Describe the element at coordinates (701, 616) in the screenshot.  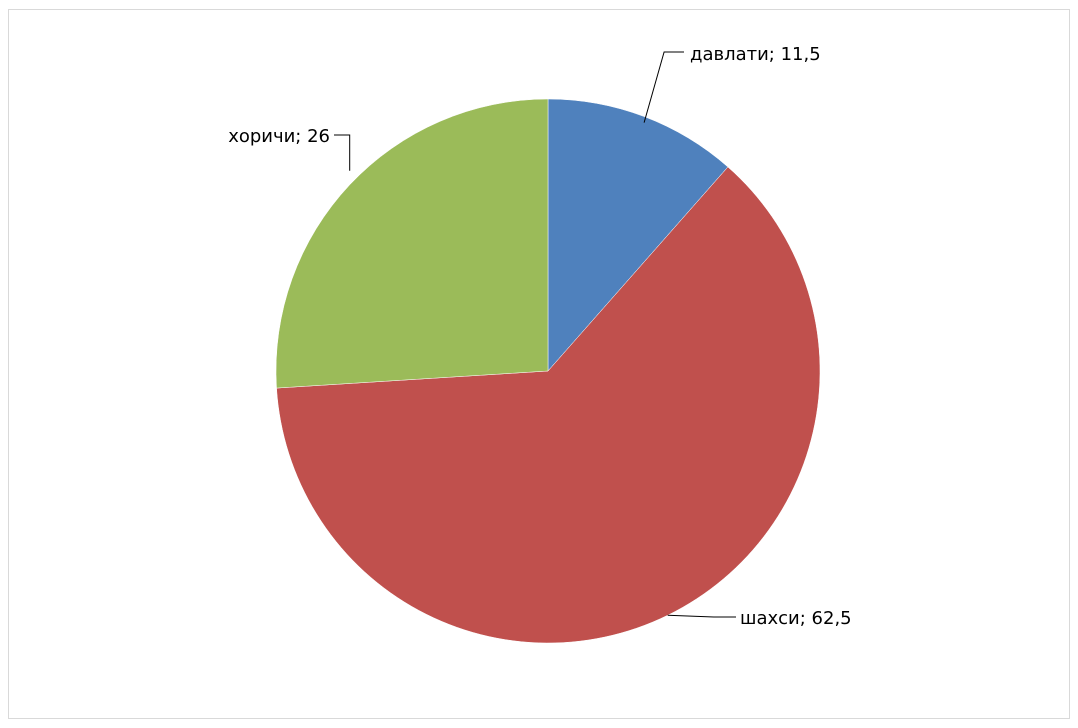
I see `leader-line-shakhsi` at that location.